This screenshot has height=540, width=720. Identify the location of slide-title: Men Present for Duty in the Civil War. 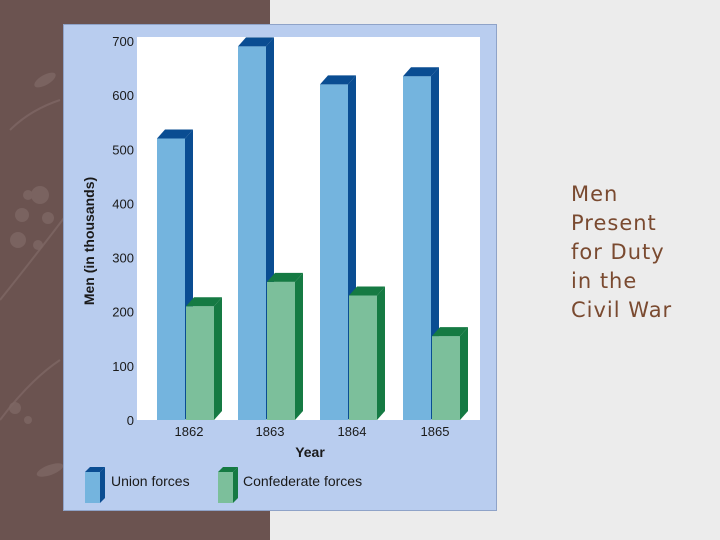
(641, 252).